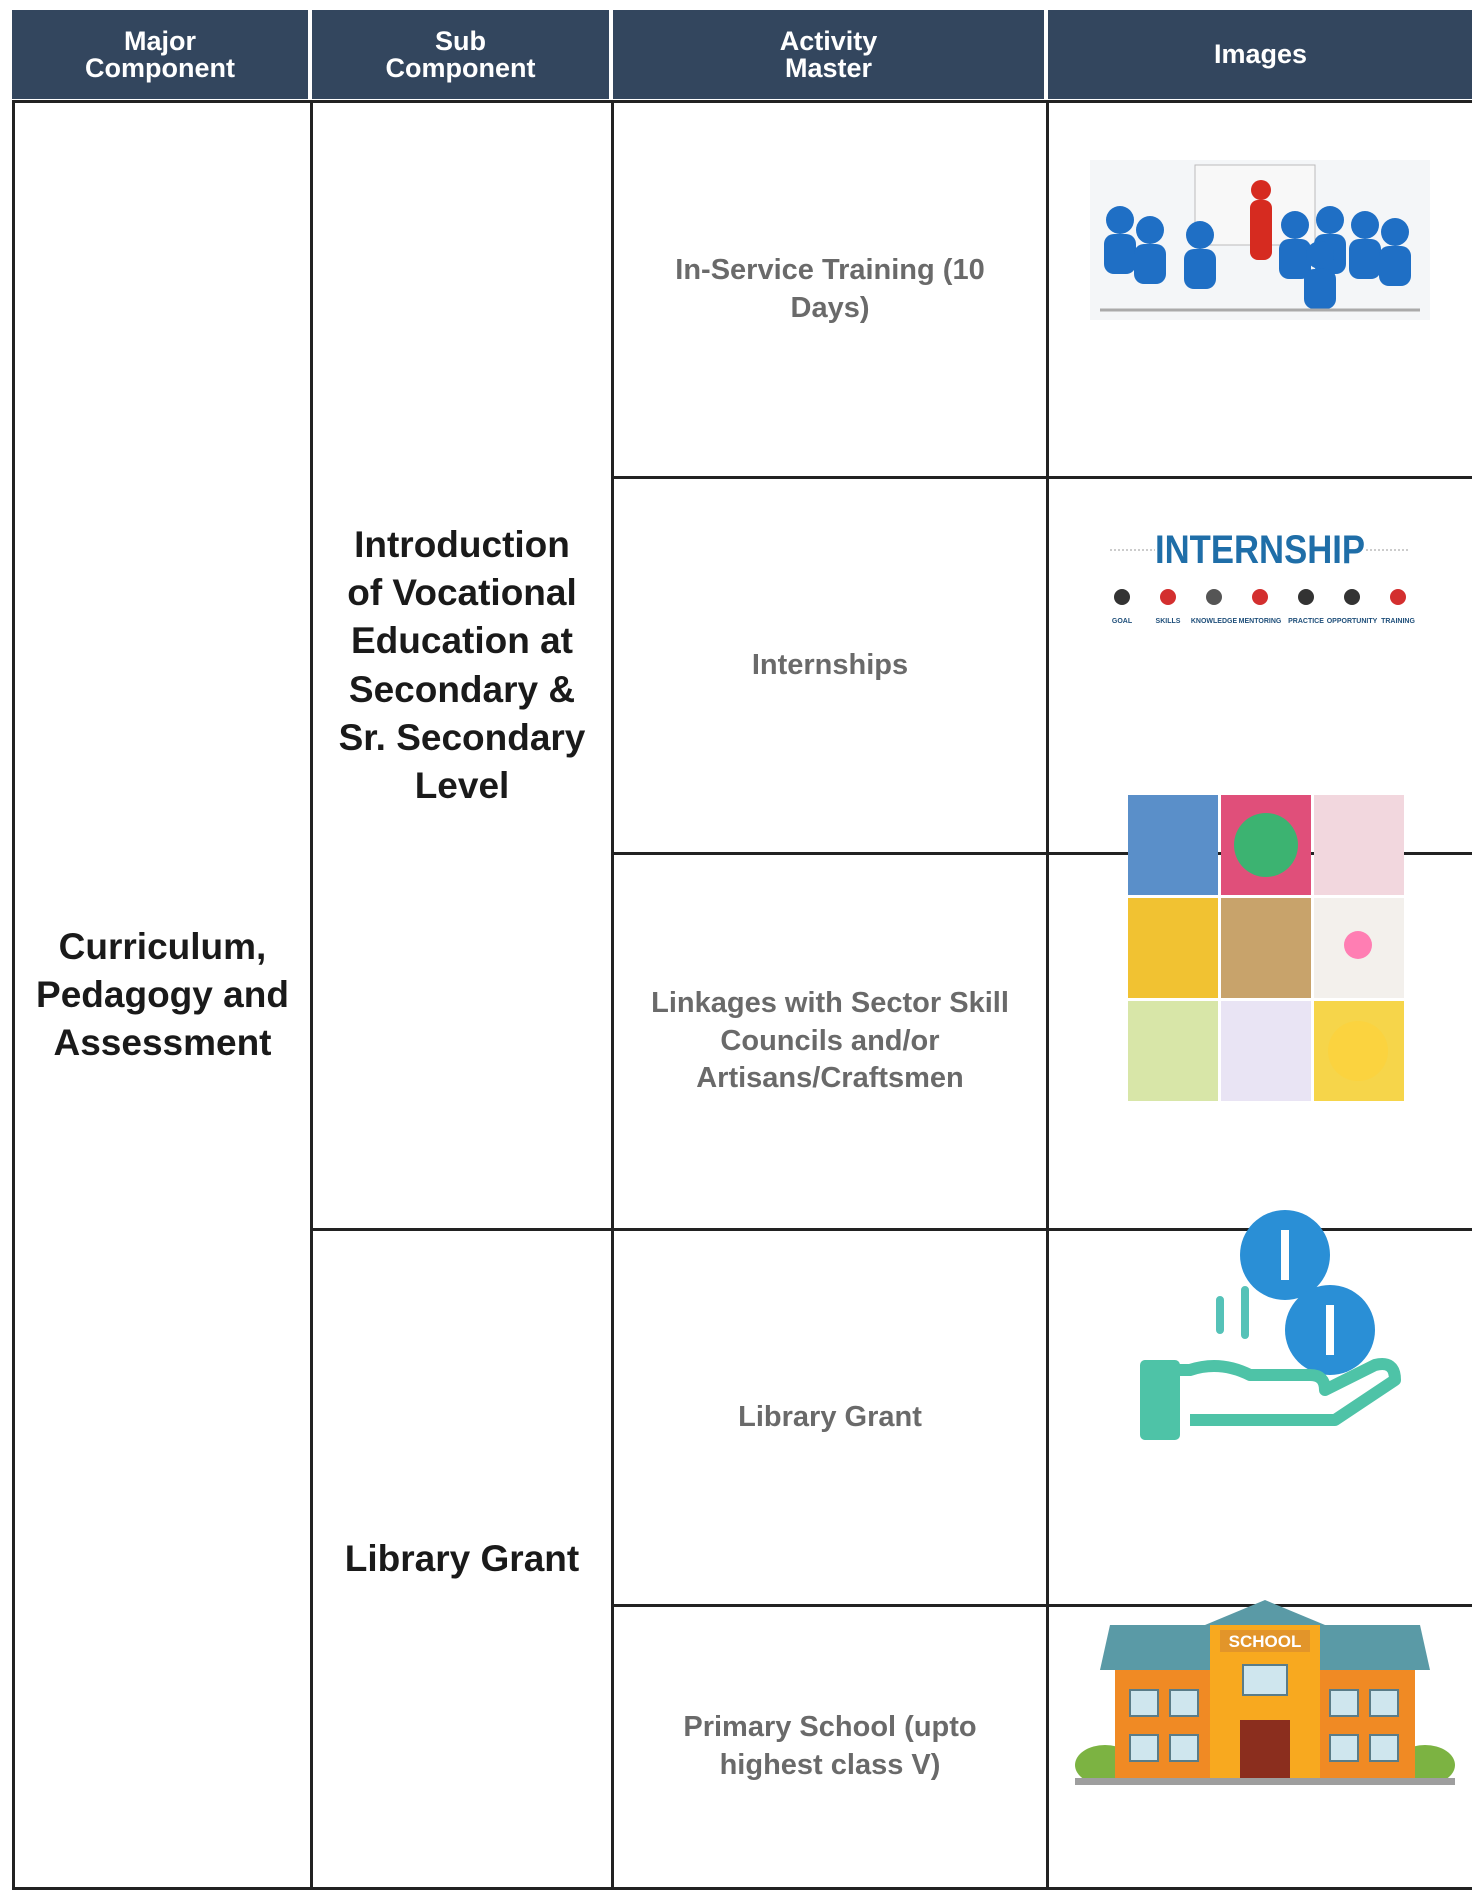 The image size is (1472, 1890). Describe the element at coordinates (1260, 240) in the screenshot. I see `training-image` at that location.